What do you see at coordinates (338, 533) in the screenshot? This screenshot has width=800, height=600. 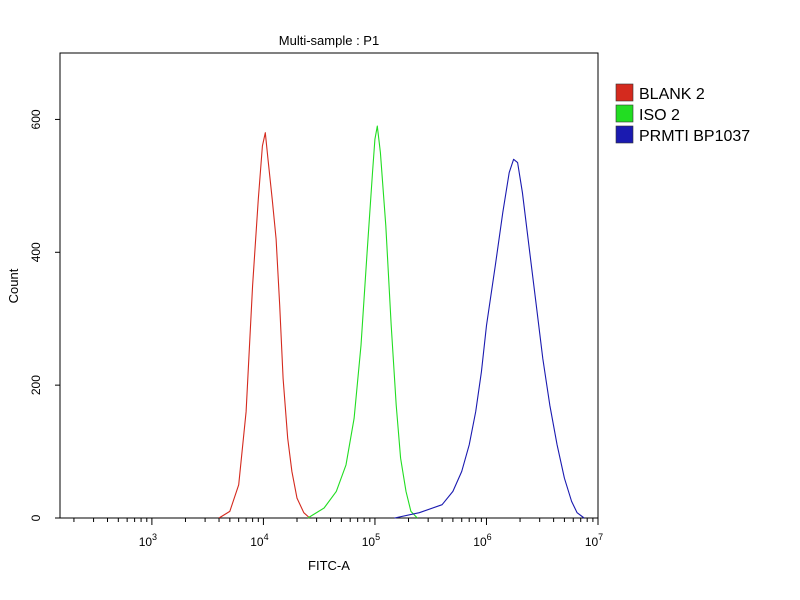 I see `x-axis: 10³ 10⁴ 10⁵ 10⁶ 10⁷` at bounding box center [338, 533].